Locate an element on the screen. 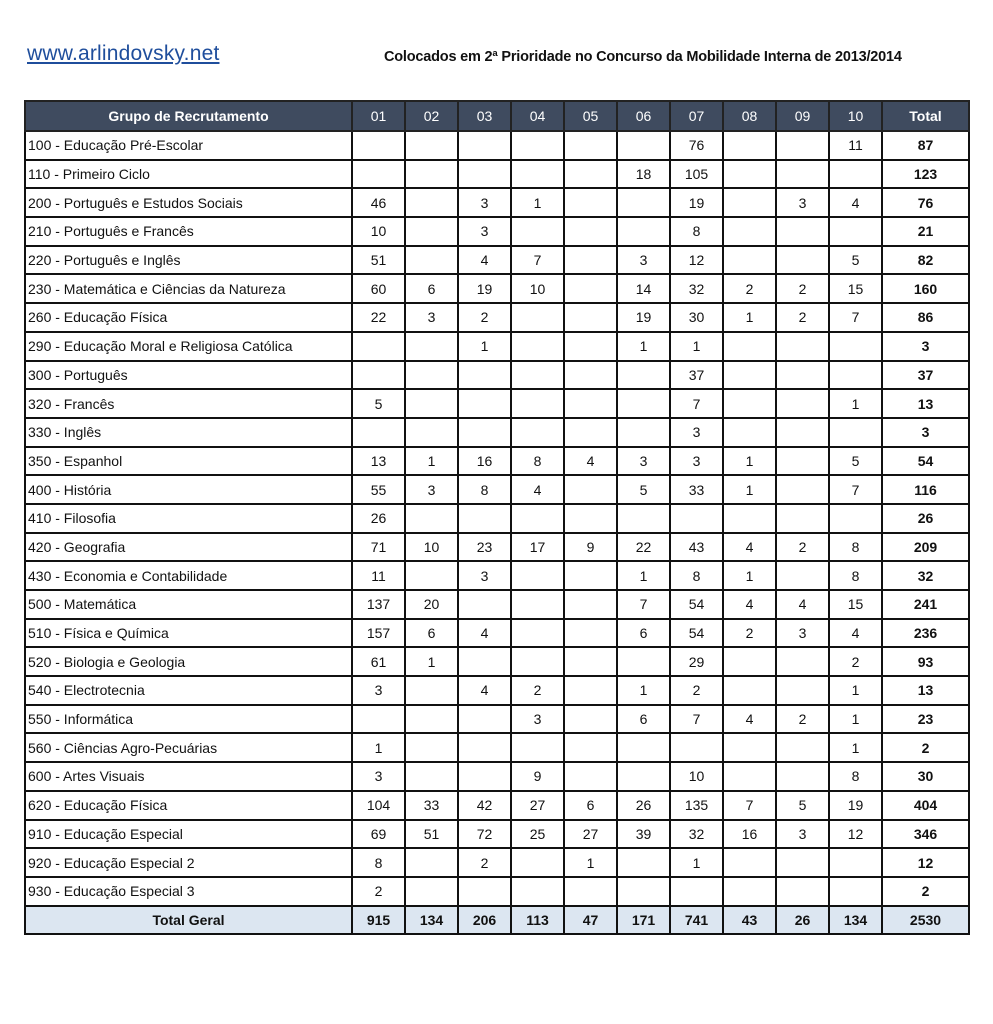 The width and height of the screenshot is (993, 1024). value-cell: 32 is located at coordinates (696, 289).